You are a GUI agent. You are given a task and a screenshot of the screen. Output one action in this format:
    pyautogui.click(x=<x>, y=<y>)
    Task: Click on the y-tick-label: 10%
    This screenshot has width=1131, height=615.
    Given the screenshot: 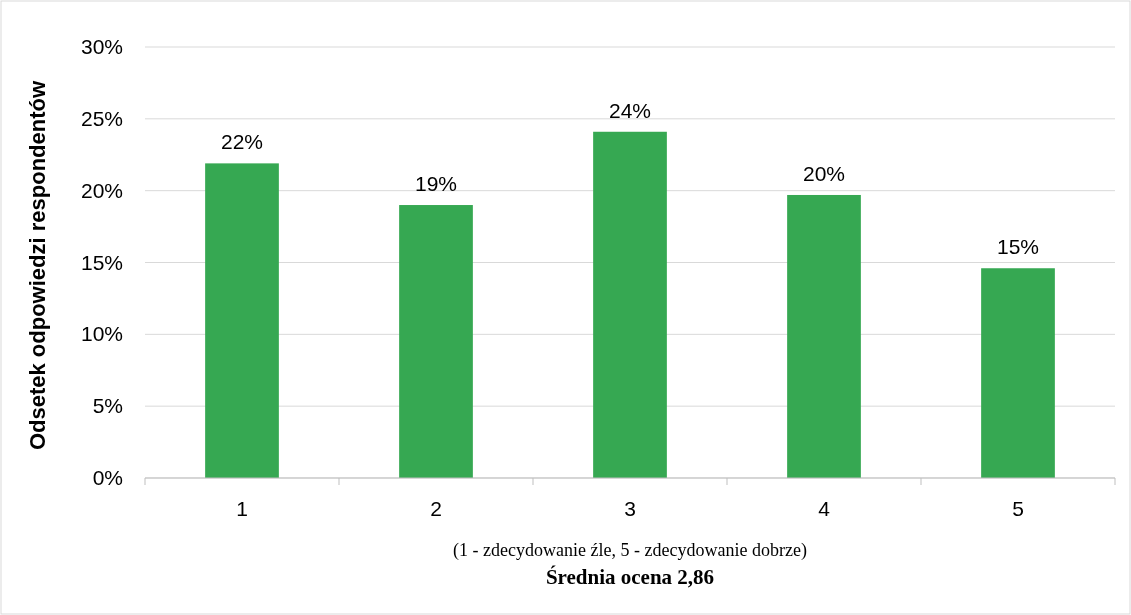 What is the action you would take?
    pyautogui.click(x=101, y=334)
    